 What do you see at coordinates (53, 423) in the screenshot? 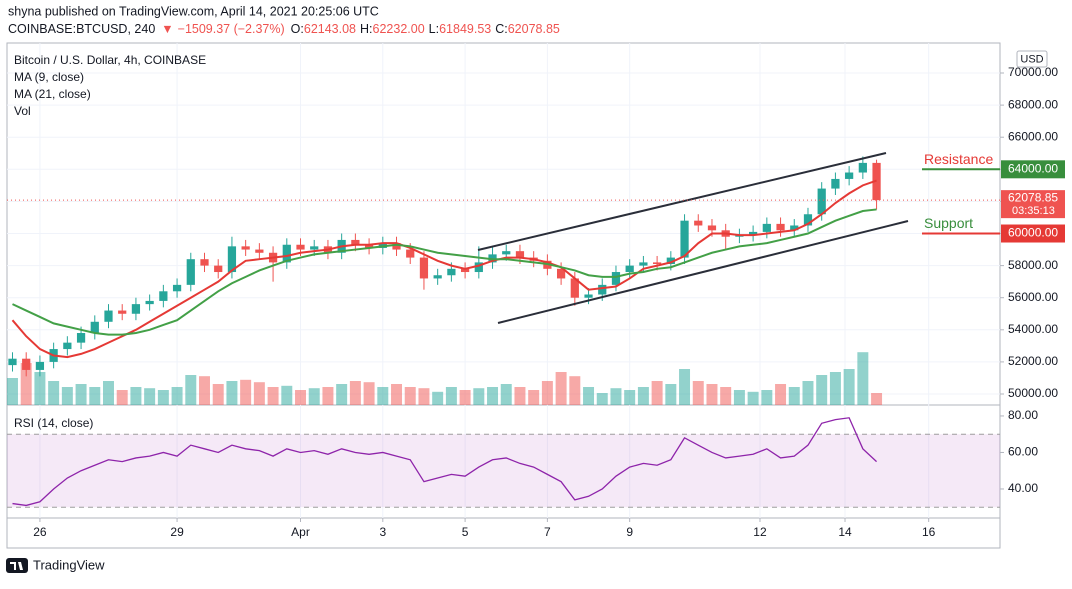
I see `rsi-title: RSI (14, close)` at bounding box center [53, 423].